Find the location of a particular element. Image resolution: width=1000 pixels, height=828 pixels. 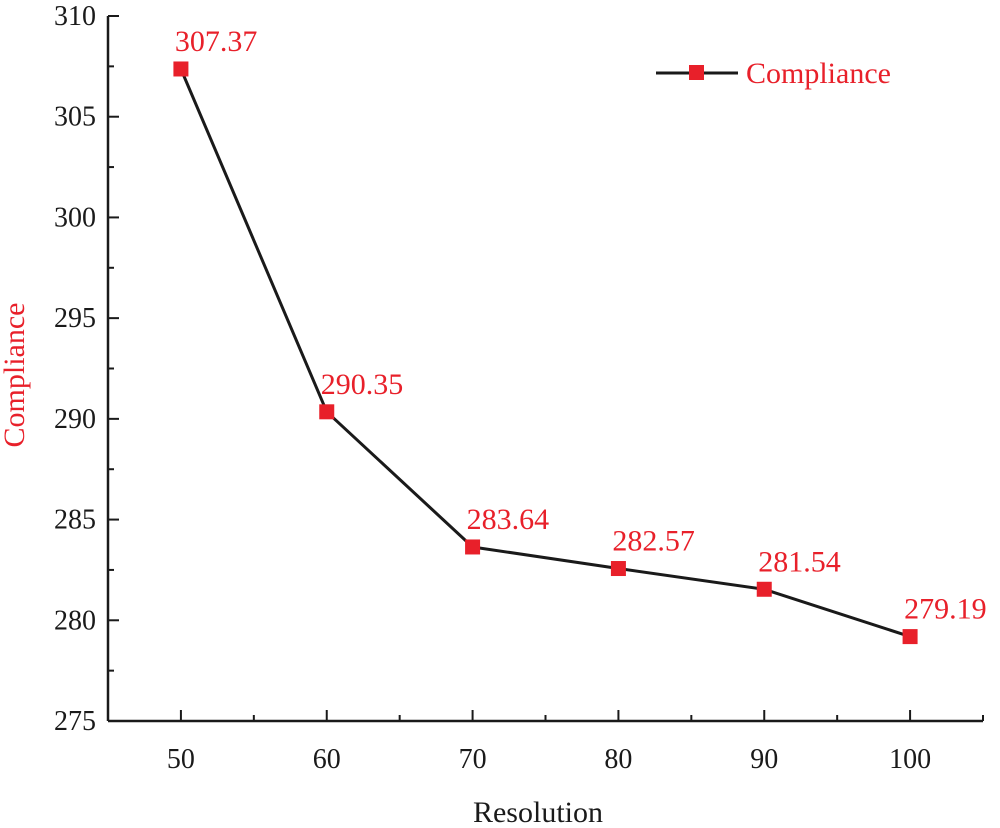

y-tick-label: 280 is located at coordinates (75, 620).